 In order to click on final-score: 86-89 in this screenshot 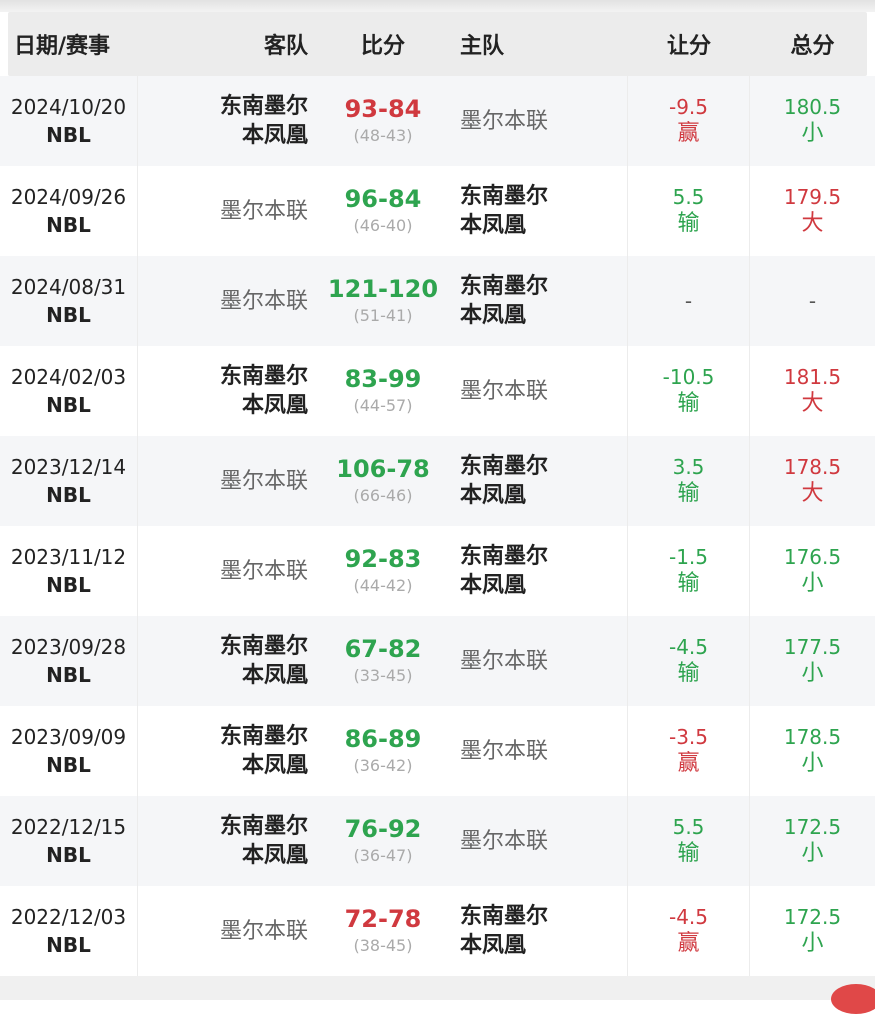, I will do `click(383, 739)`.